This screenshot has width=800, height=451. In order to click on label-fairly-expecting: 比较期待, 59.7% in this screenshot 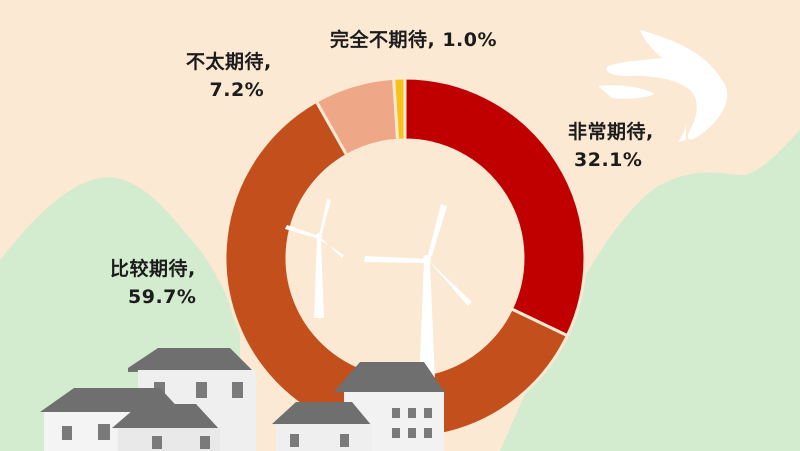, I will do `click(153, 283)`.